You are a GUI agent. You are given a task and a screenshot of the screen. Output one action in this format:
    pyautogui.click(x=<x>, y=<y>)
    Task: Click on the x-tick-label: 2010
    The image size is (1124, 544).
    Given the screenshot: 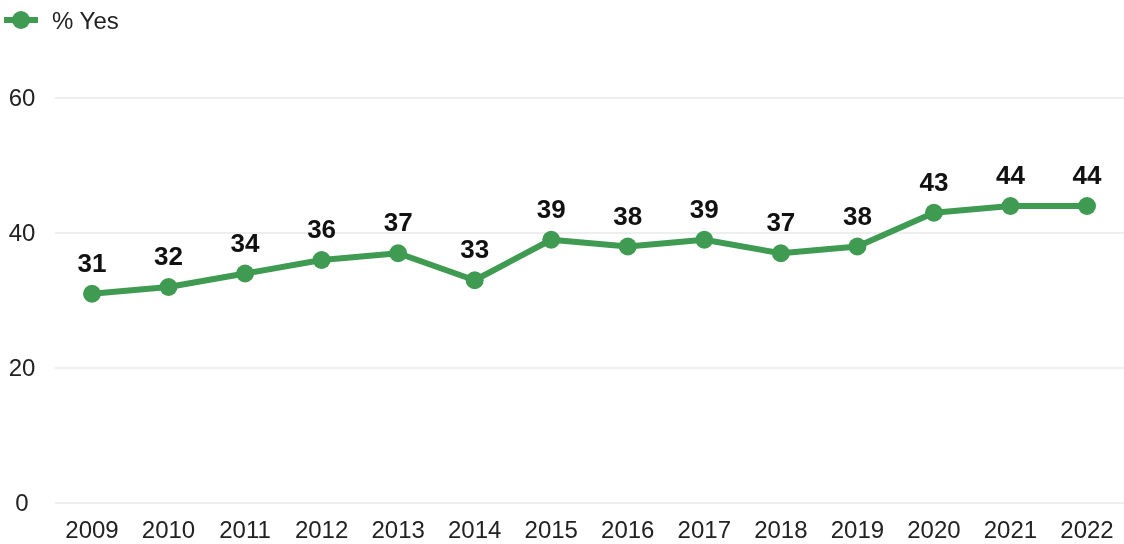 What is the action you would take?
    pyautogui.click(x=168, y=529)
    